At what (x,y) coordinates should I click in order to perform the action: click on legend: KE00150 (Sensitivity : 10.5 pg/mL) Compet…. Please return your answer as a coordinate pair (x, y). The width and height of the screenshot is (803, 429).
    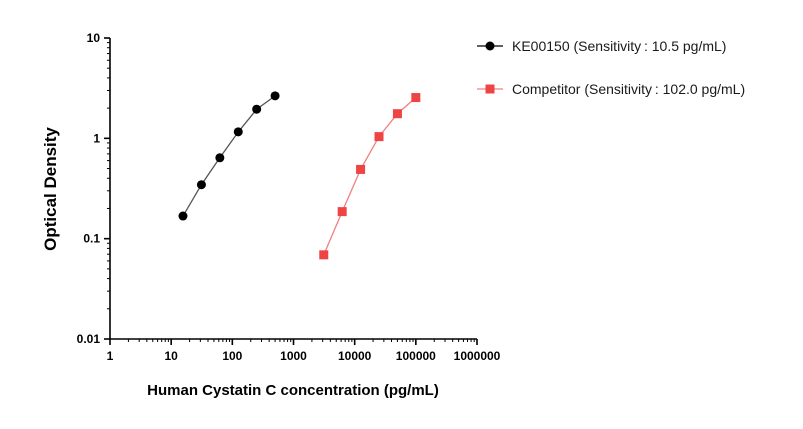
    Looking at the image, I should click on (611, 67).